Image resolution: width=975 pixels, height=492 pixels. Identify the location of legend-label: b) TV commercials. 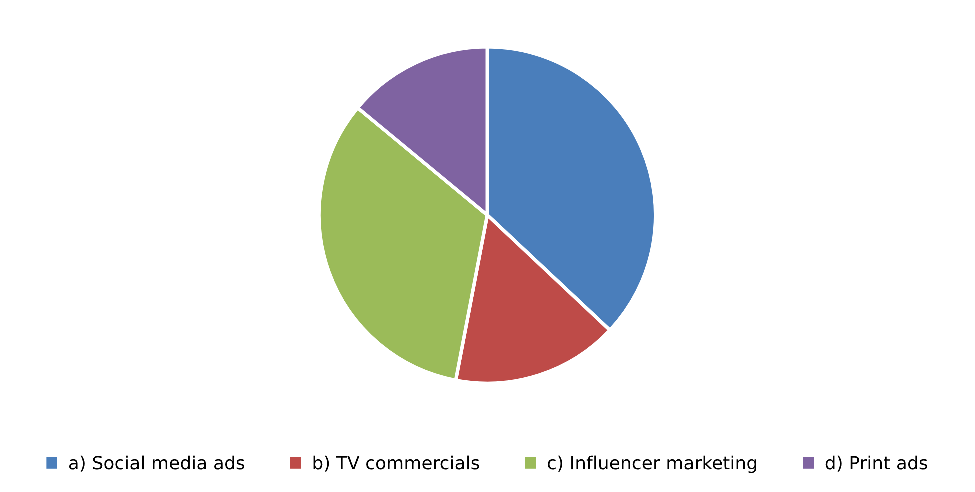
(397, 464).